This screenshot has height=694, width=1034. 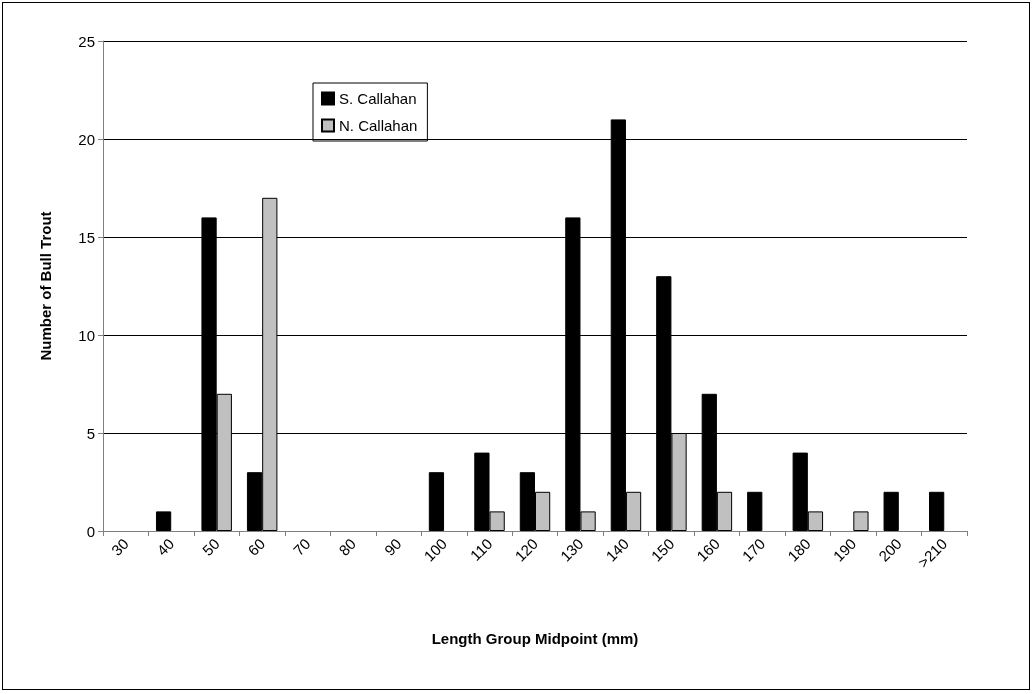 What do you see at coordinates (90, 531) in the screenshot?
I see `y-tick-label: 0` at bounding box center [90, 531].